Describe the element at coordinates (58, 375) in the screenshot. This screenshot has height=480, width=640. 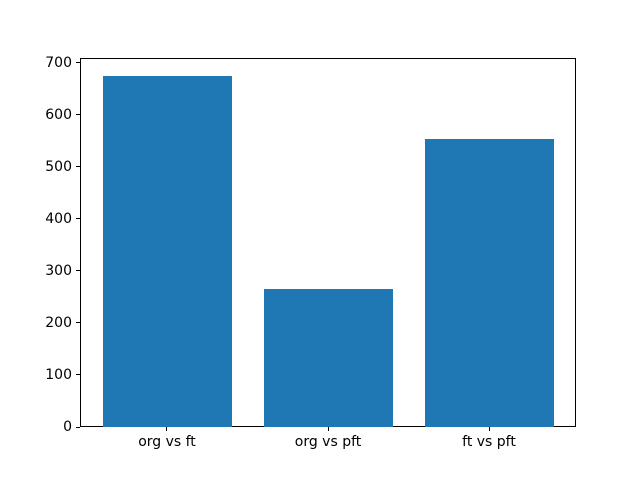
I see `y-tick-label: 100` at that location.